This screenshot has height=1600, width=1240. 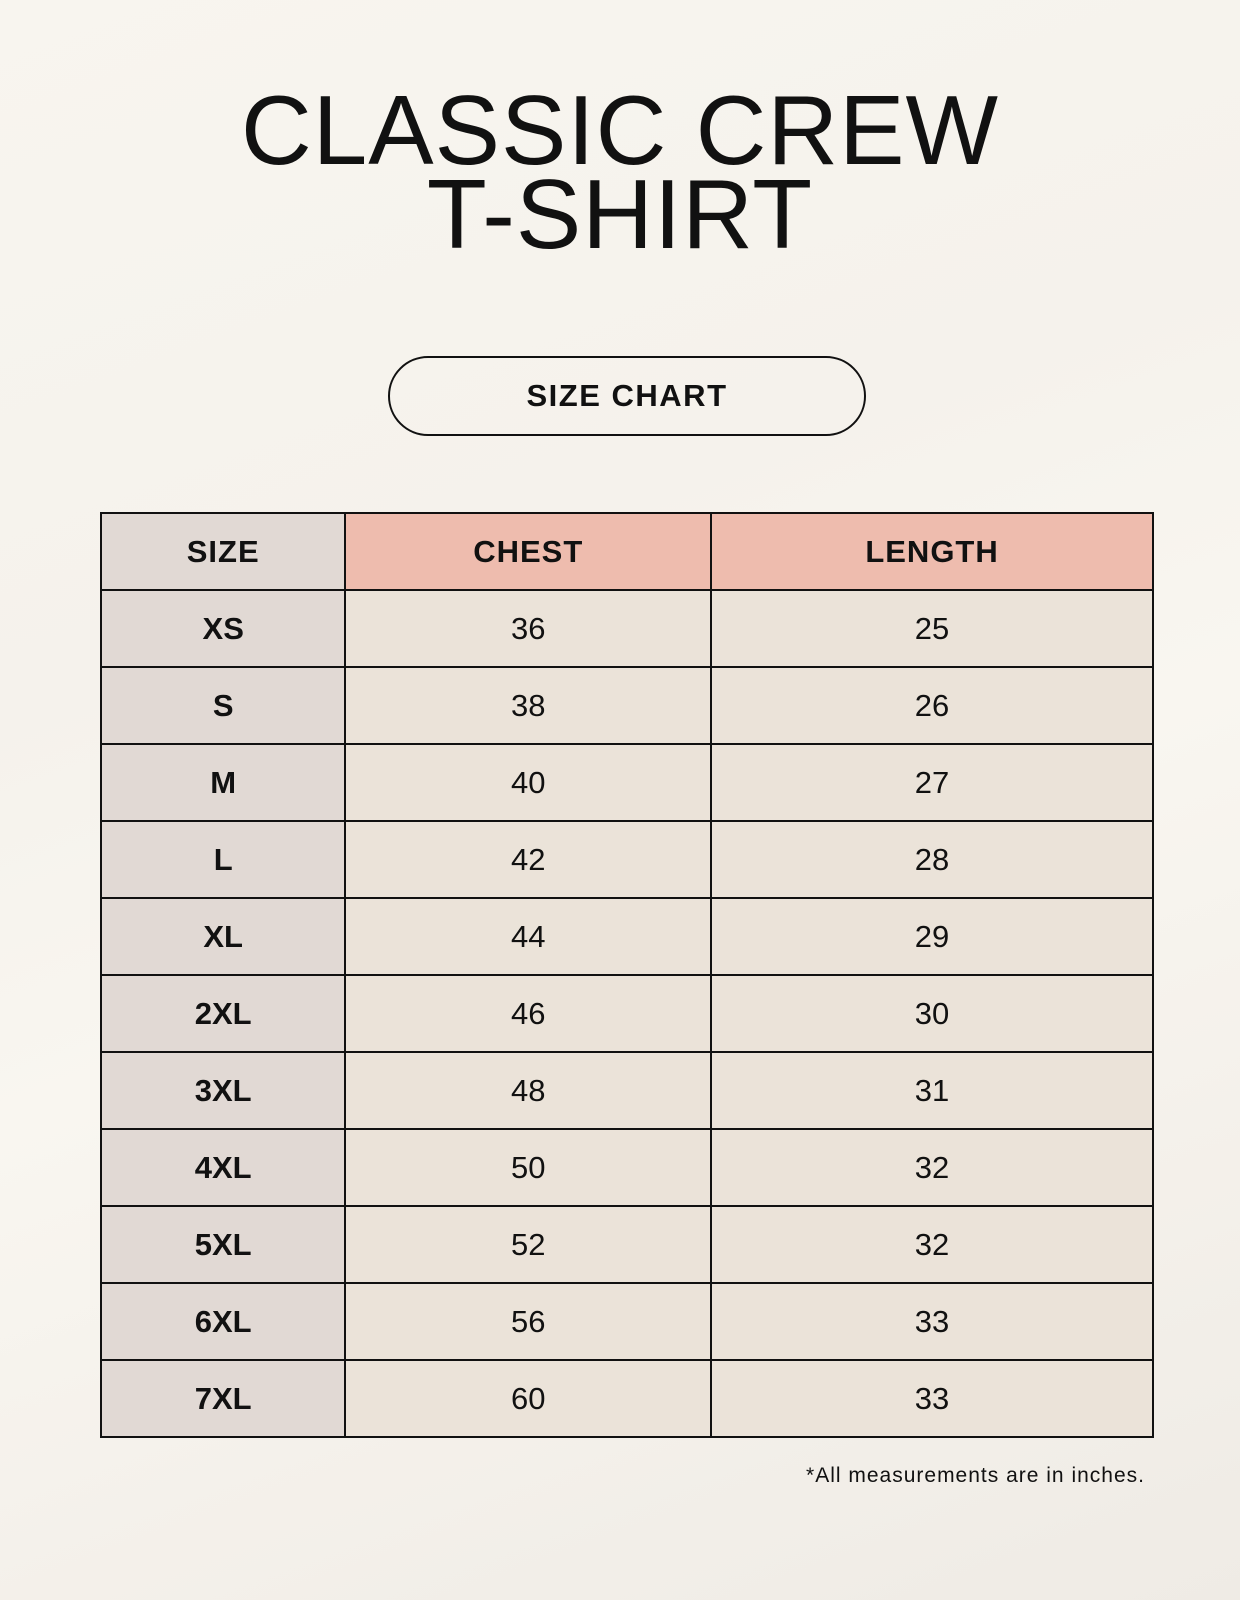 I want to click on title-line-1: CLASSIC CREW, so click(x=619, y=130).